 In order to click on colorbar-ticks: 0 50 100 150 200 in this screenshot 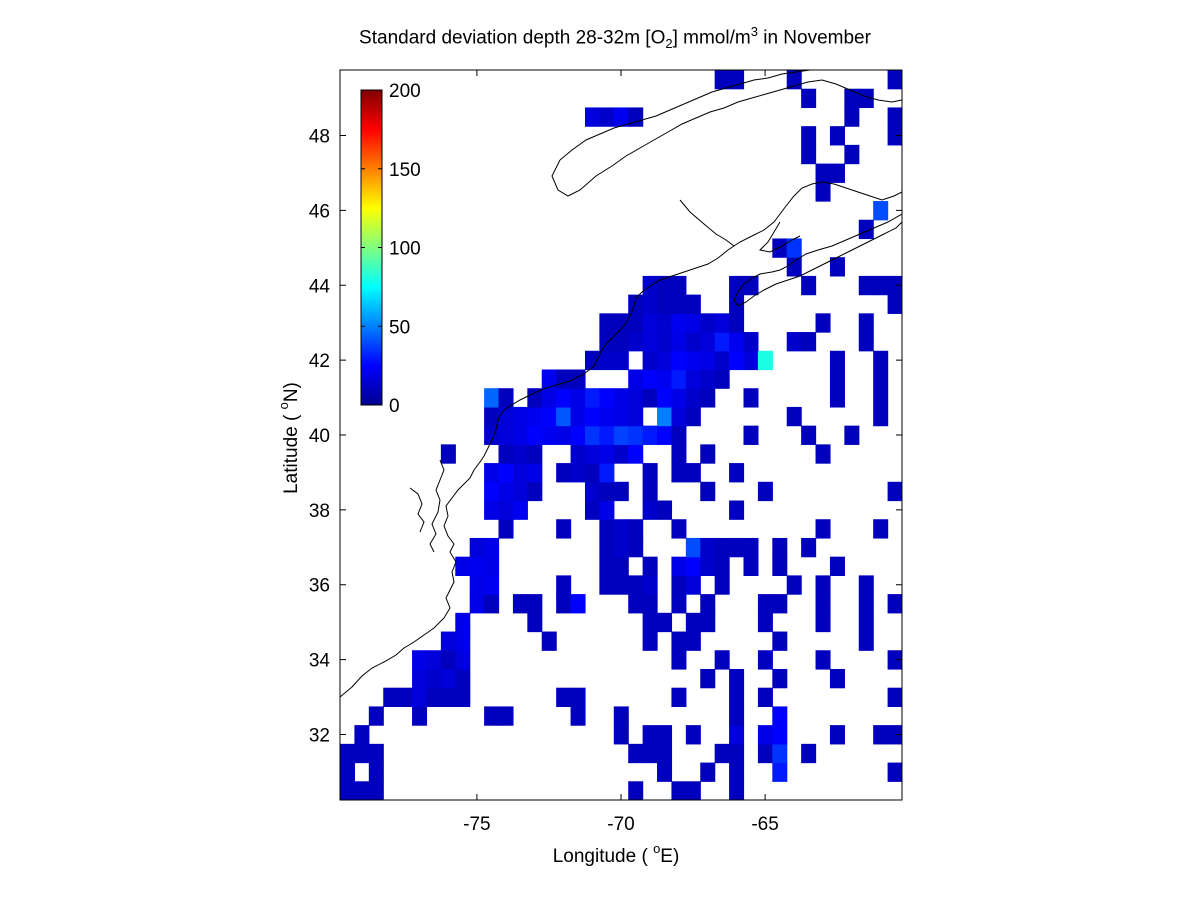, I will do `click(391, 249)`.